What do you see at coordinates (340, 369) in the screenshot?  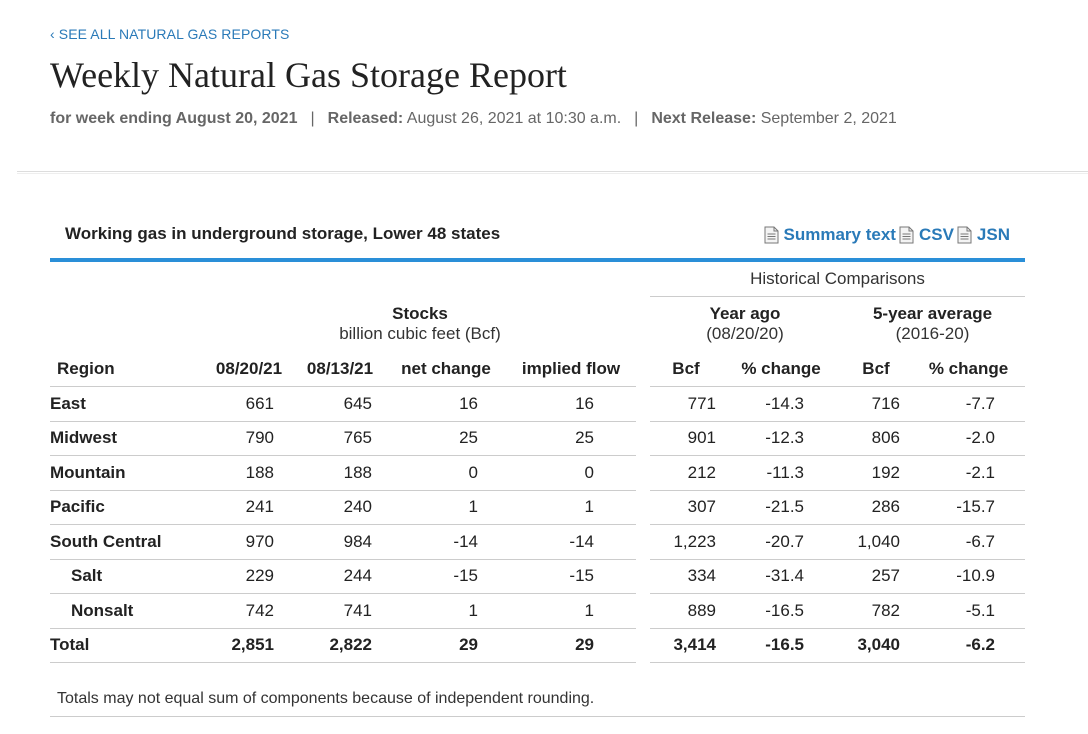 I see `column-header: 08/13/21` at bounding box center [340, 369].